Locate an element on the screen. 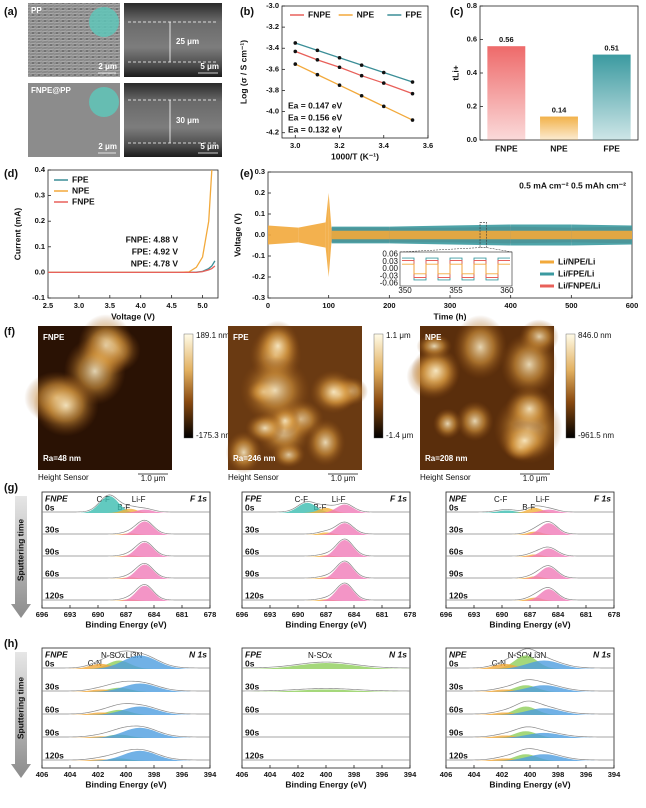  y-tick-label: -4.2 is located at coordinates (272, 132).